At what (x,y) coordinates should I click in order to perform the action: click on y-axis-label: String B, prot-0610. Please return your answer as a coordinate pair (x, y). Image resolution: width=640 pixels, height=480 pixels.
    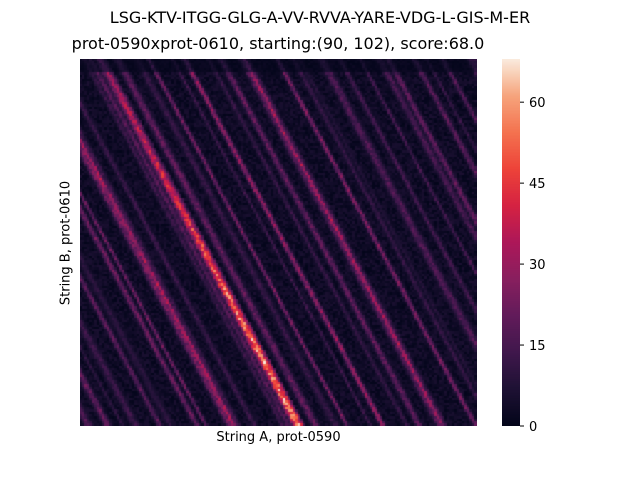
    Looking at the image, I should click on (66, 243).